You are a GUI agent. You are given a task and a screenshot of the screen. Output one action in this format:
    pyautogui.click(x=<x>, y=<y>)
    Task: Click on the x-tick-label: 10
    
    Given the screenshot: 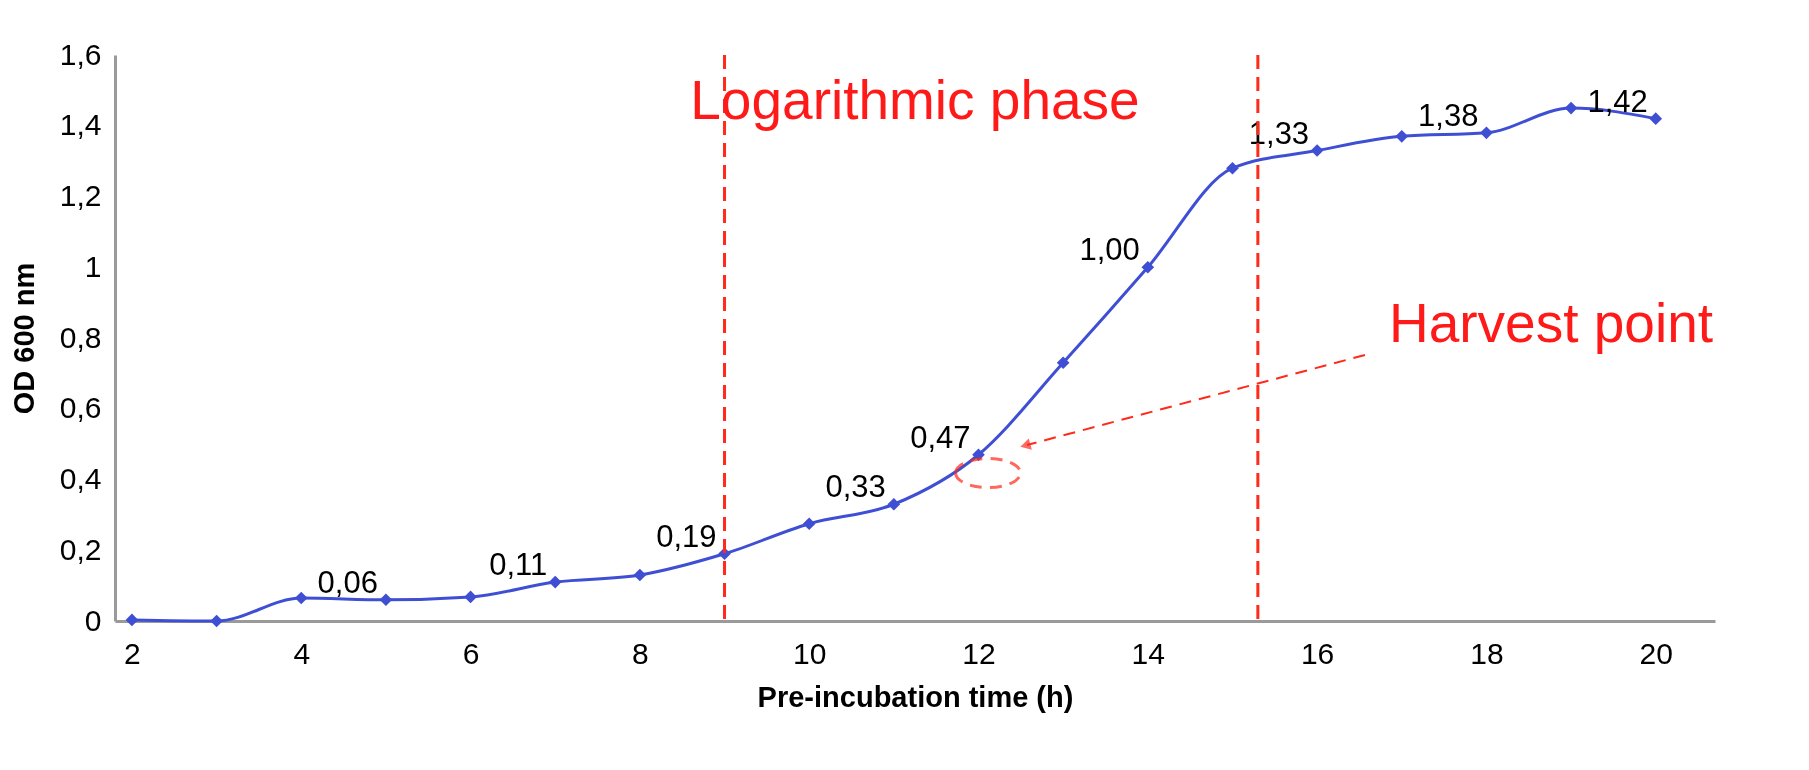 What is the action you would take?
    pyautogui.click(x=809, y=653)
    